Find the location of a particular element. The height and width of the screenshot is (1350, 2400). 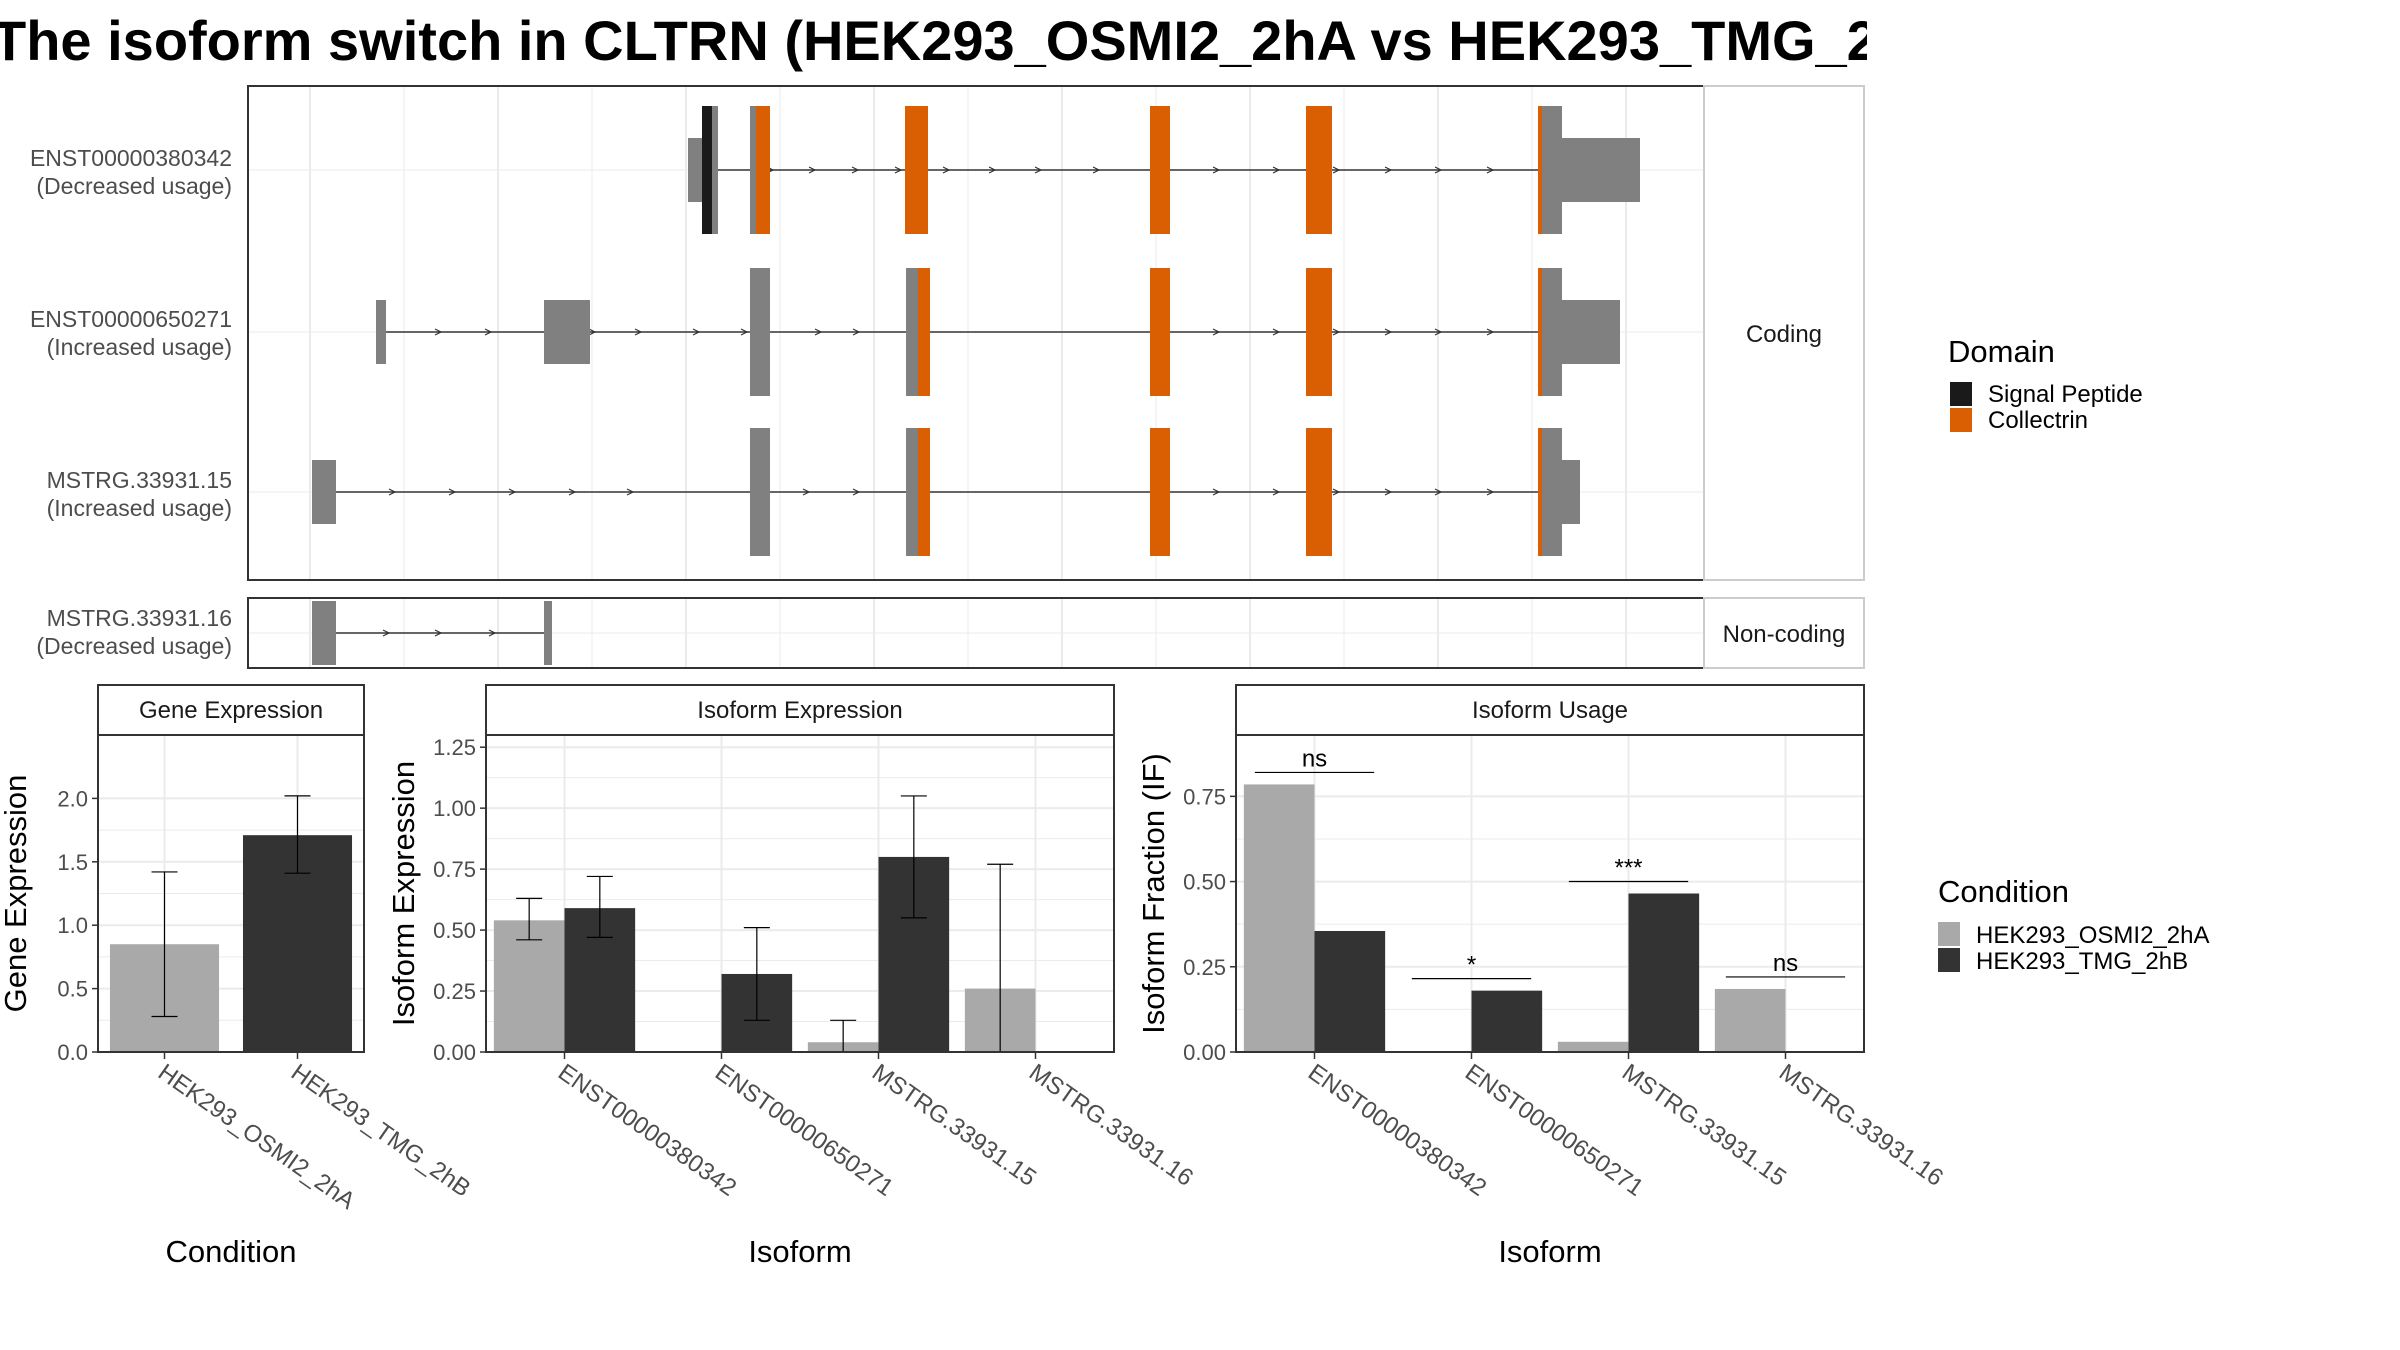

facet-label-coding: Coding is located at coordinates (1784, 334).